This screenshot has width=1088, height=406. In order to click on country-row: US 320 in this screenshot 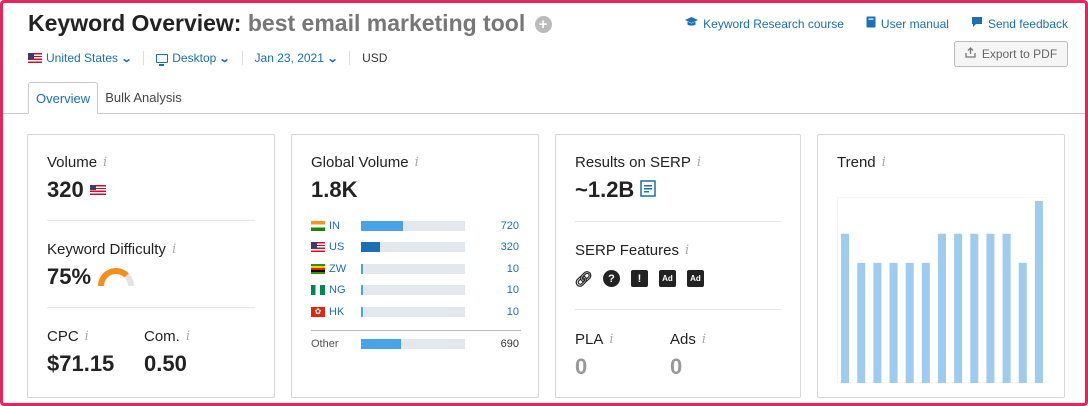, I will do `click(416, 248)`.